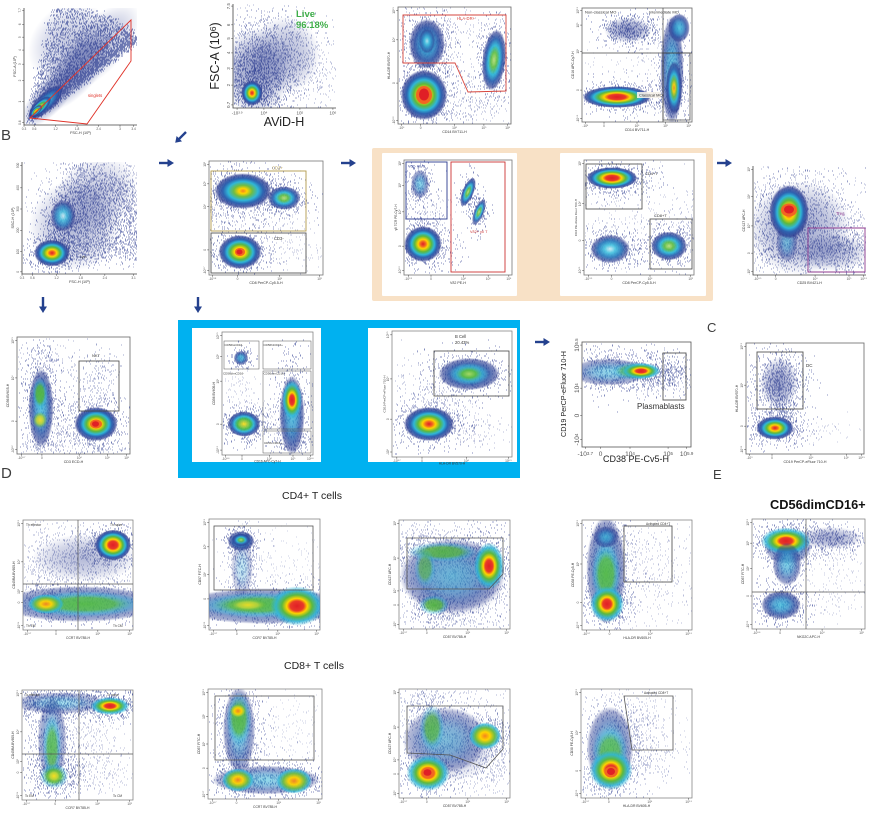 Image resolution: width=874 pixels, height=815 pixels. What do you see at coordinates (748, 624) in the screenshot?
I see `svg-text: -103.1` at bounding box center [748, 624].